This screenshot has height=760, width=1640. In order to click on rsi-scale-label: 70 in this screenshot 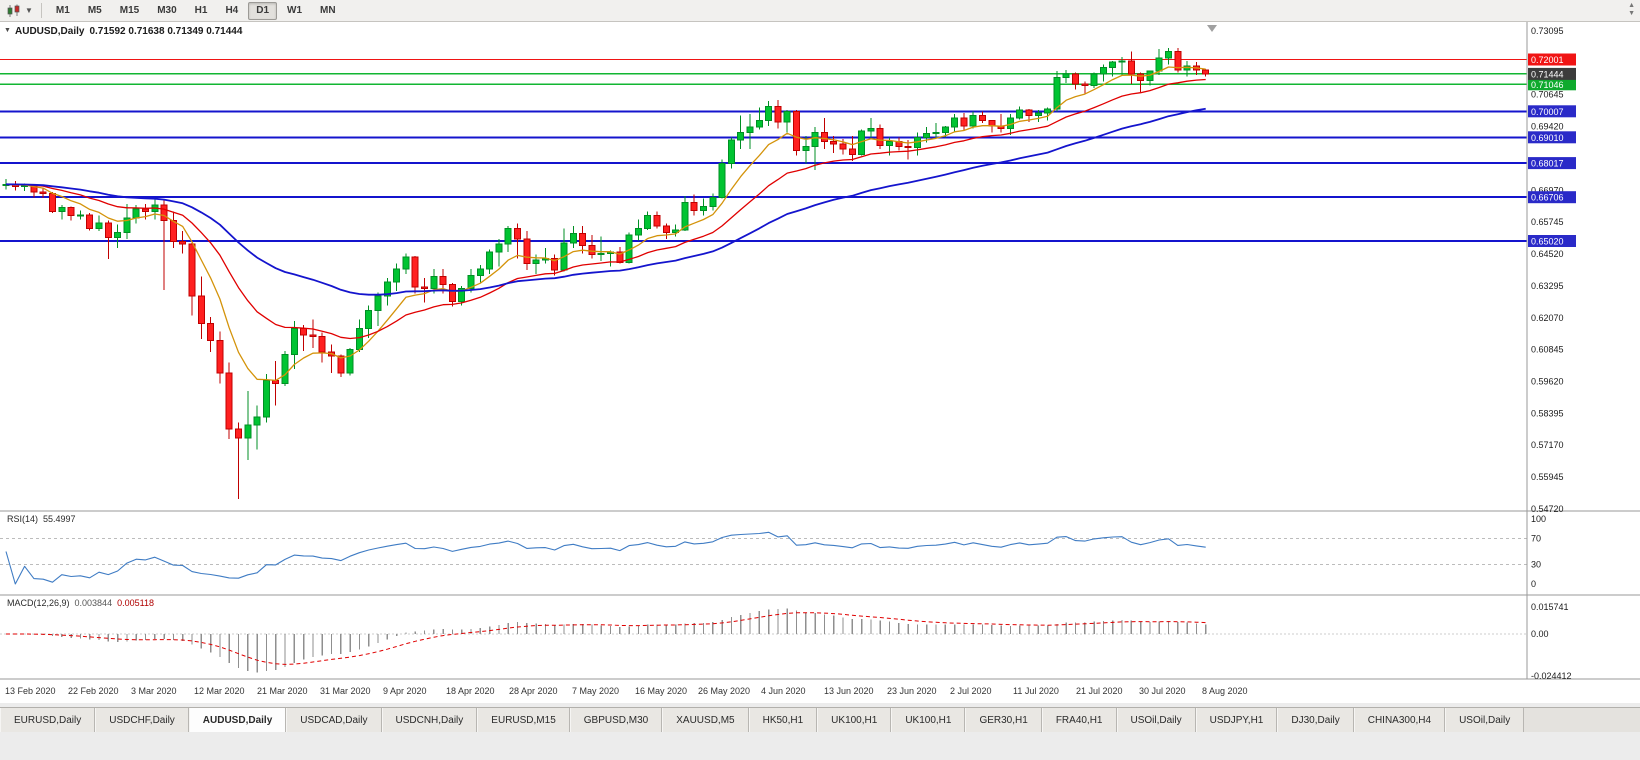, I will do `click(1536, 539)`.